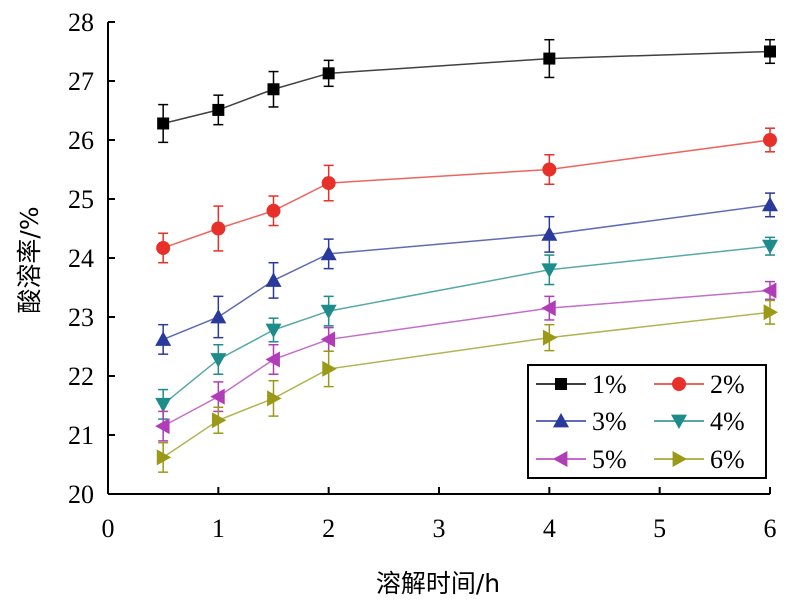 Image resolution: width=791 pixels, height=603 pixels. What do you see at coordinates (81, 22) in the screenshot?
I see `y-tick-label: 28` at bounding box center [81, 22].